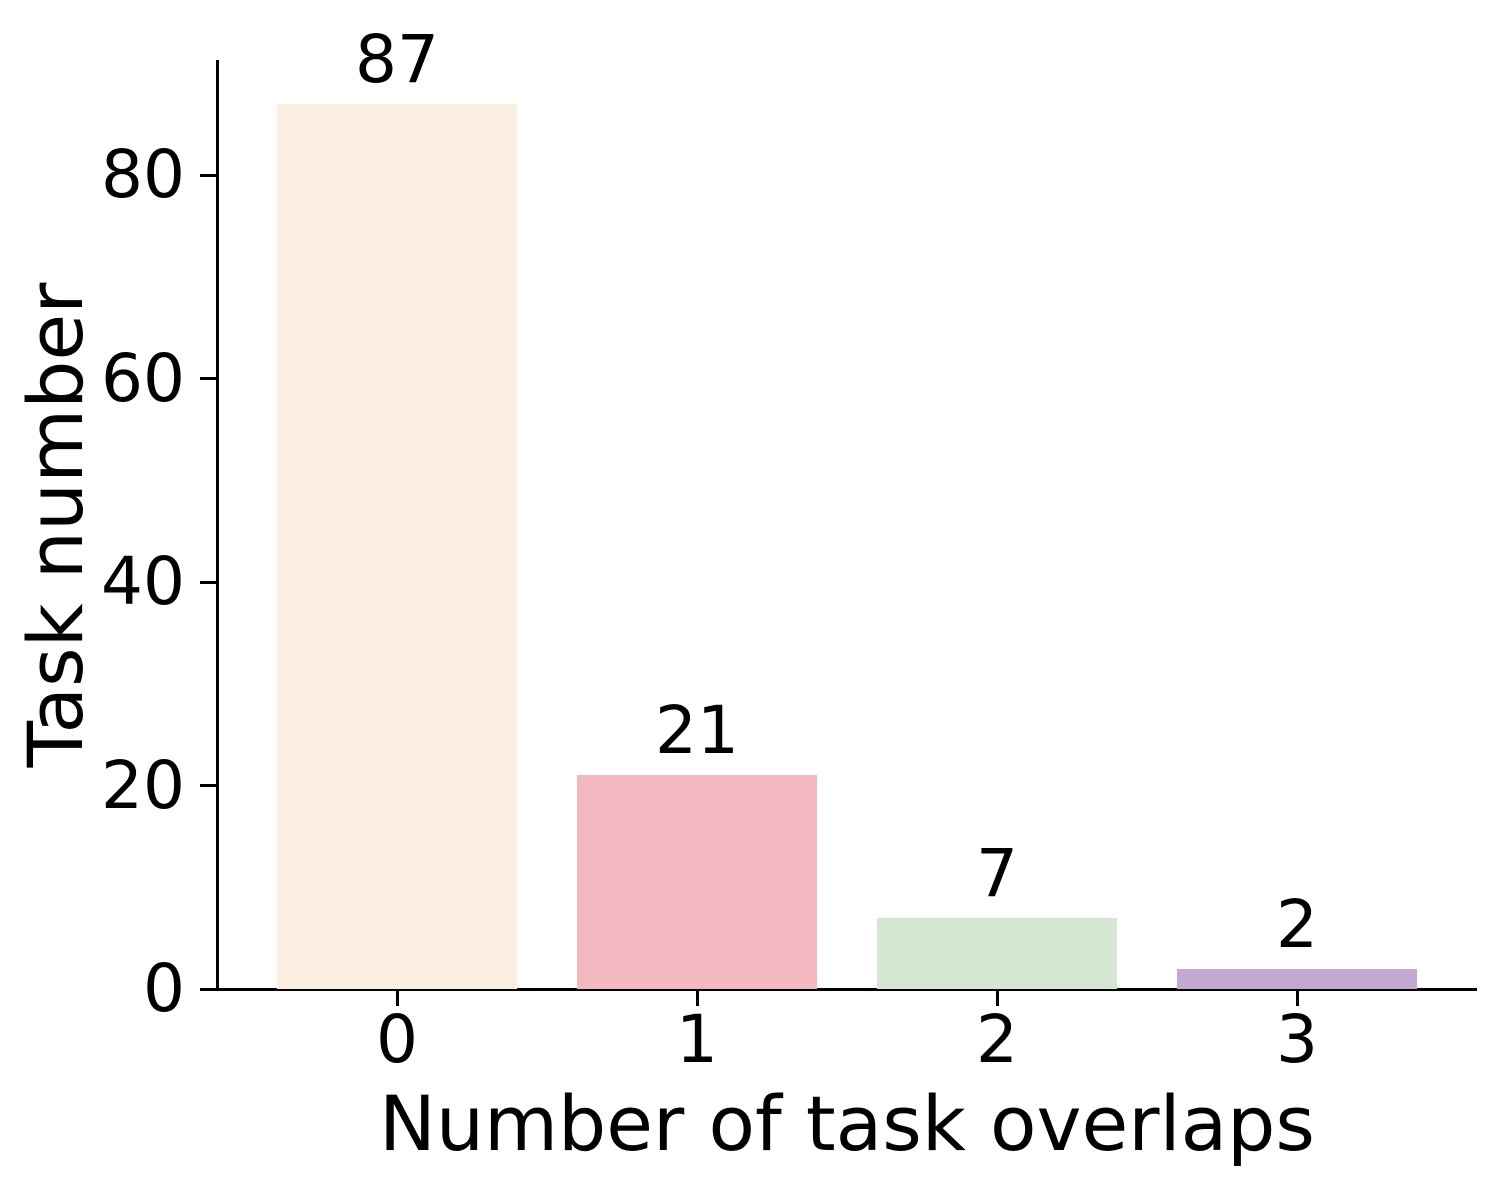 The height and width of the screenshot is (1190, 1496). Describe the element at coordinates (697, 731) in the screenshot. I see `bar-value-label: 21` at that location.